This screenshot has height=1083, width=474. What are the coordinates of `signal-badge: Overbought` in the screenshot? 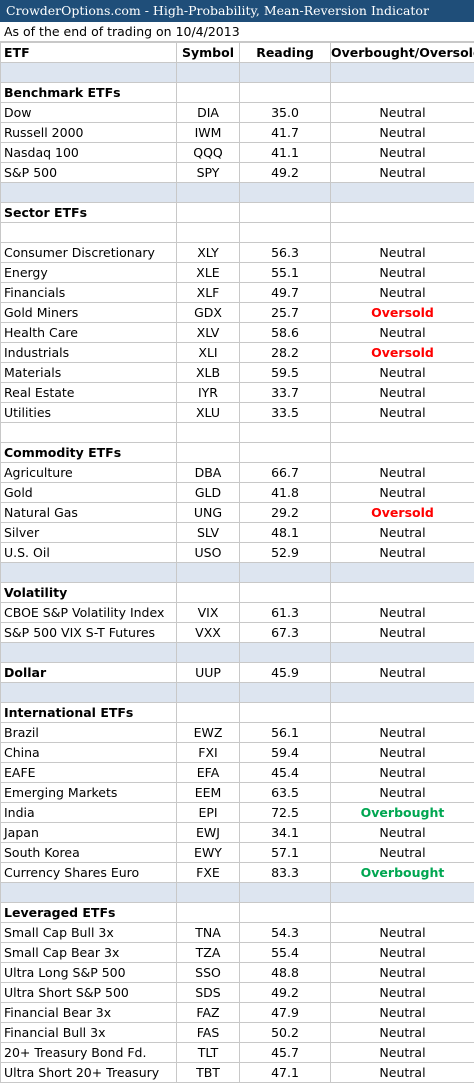 It's located at (402, 873).